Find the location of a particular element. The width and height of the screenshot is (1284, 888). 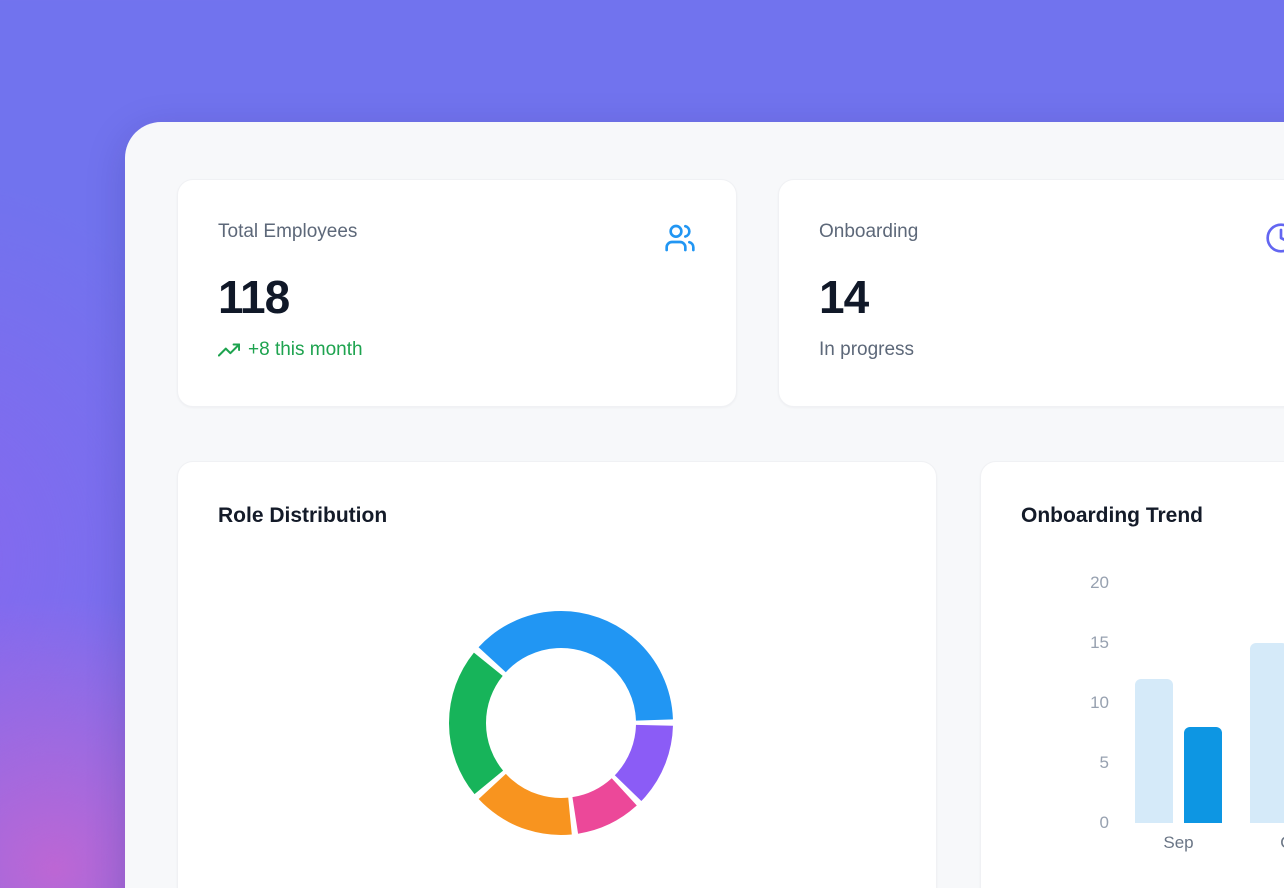

role-distribution-donut-chart is located at coordinates (561, 723).